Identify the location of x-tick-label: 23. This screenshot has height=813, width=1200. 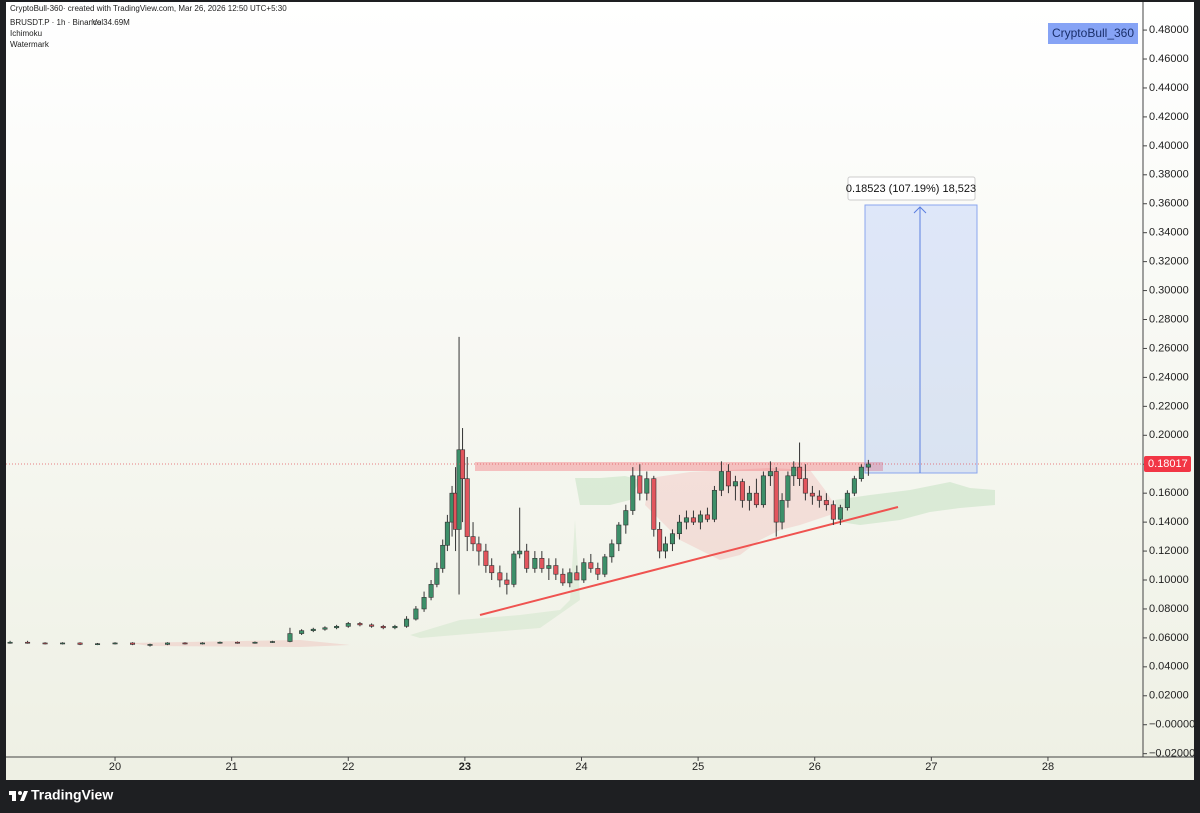
(465, 767).